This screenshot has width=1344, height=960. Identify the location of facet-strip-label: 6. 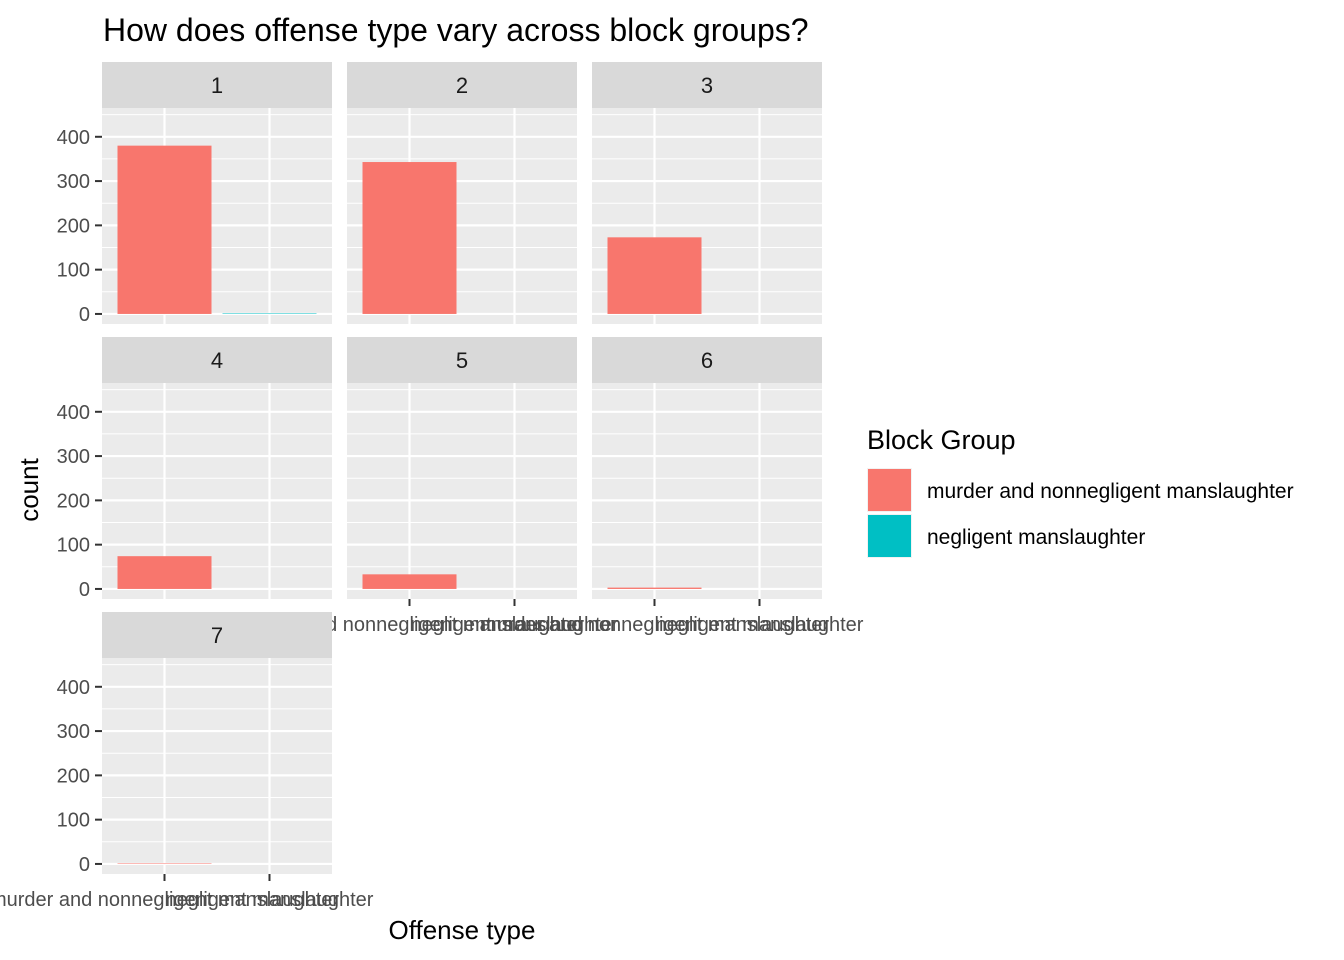
(707, 360).